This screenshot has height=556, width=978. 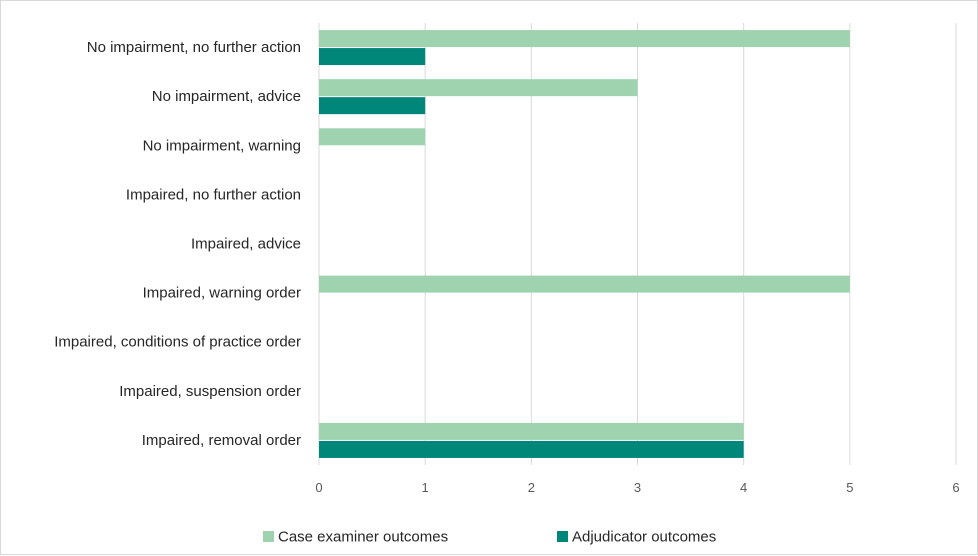 I want to click on category-label: No impairment, advice, so click(x=226, y=96).